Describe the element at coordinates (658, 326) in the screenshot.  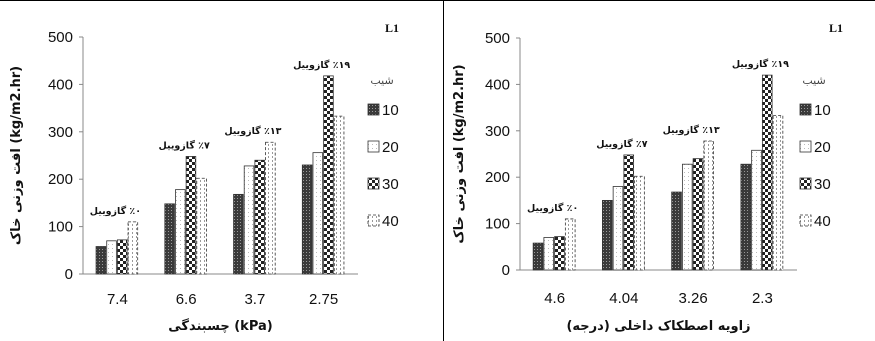
I see `x-axis-label: زاویه اصطکاک داخلی (درجه)` at that location.